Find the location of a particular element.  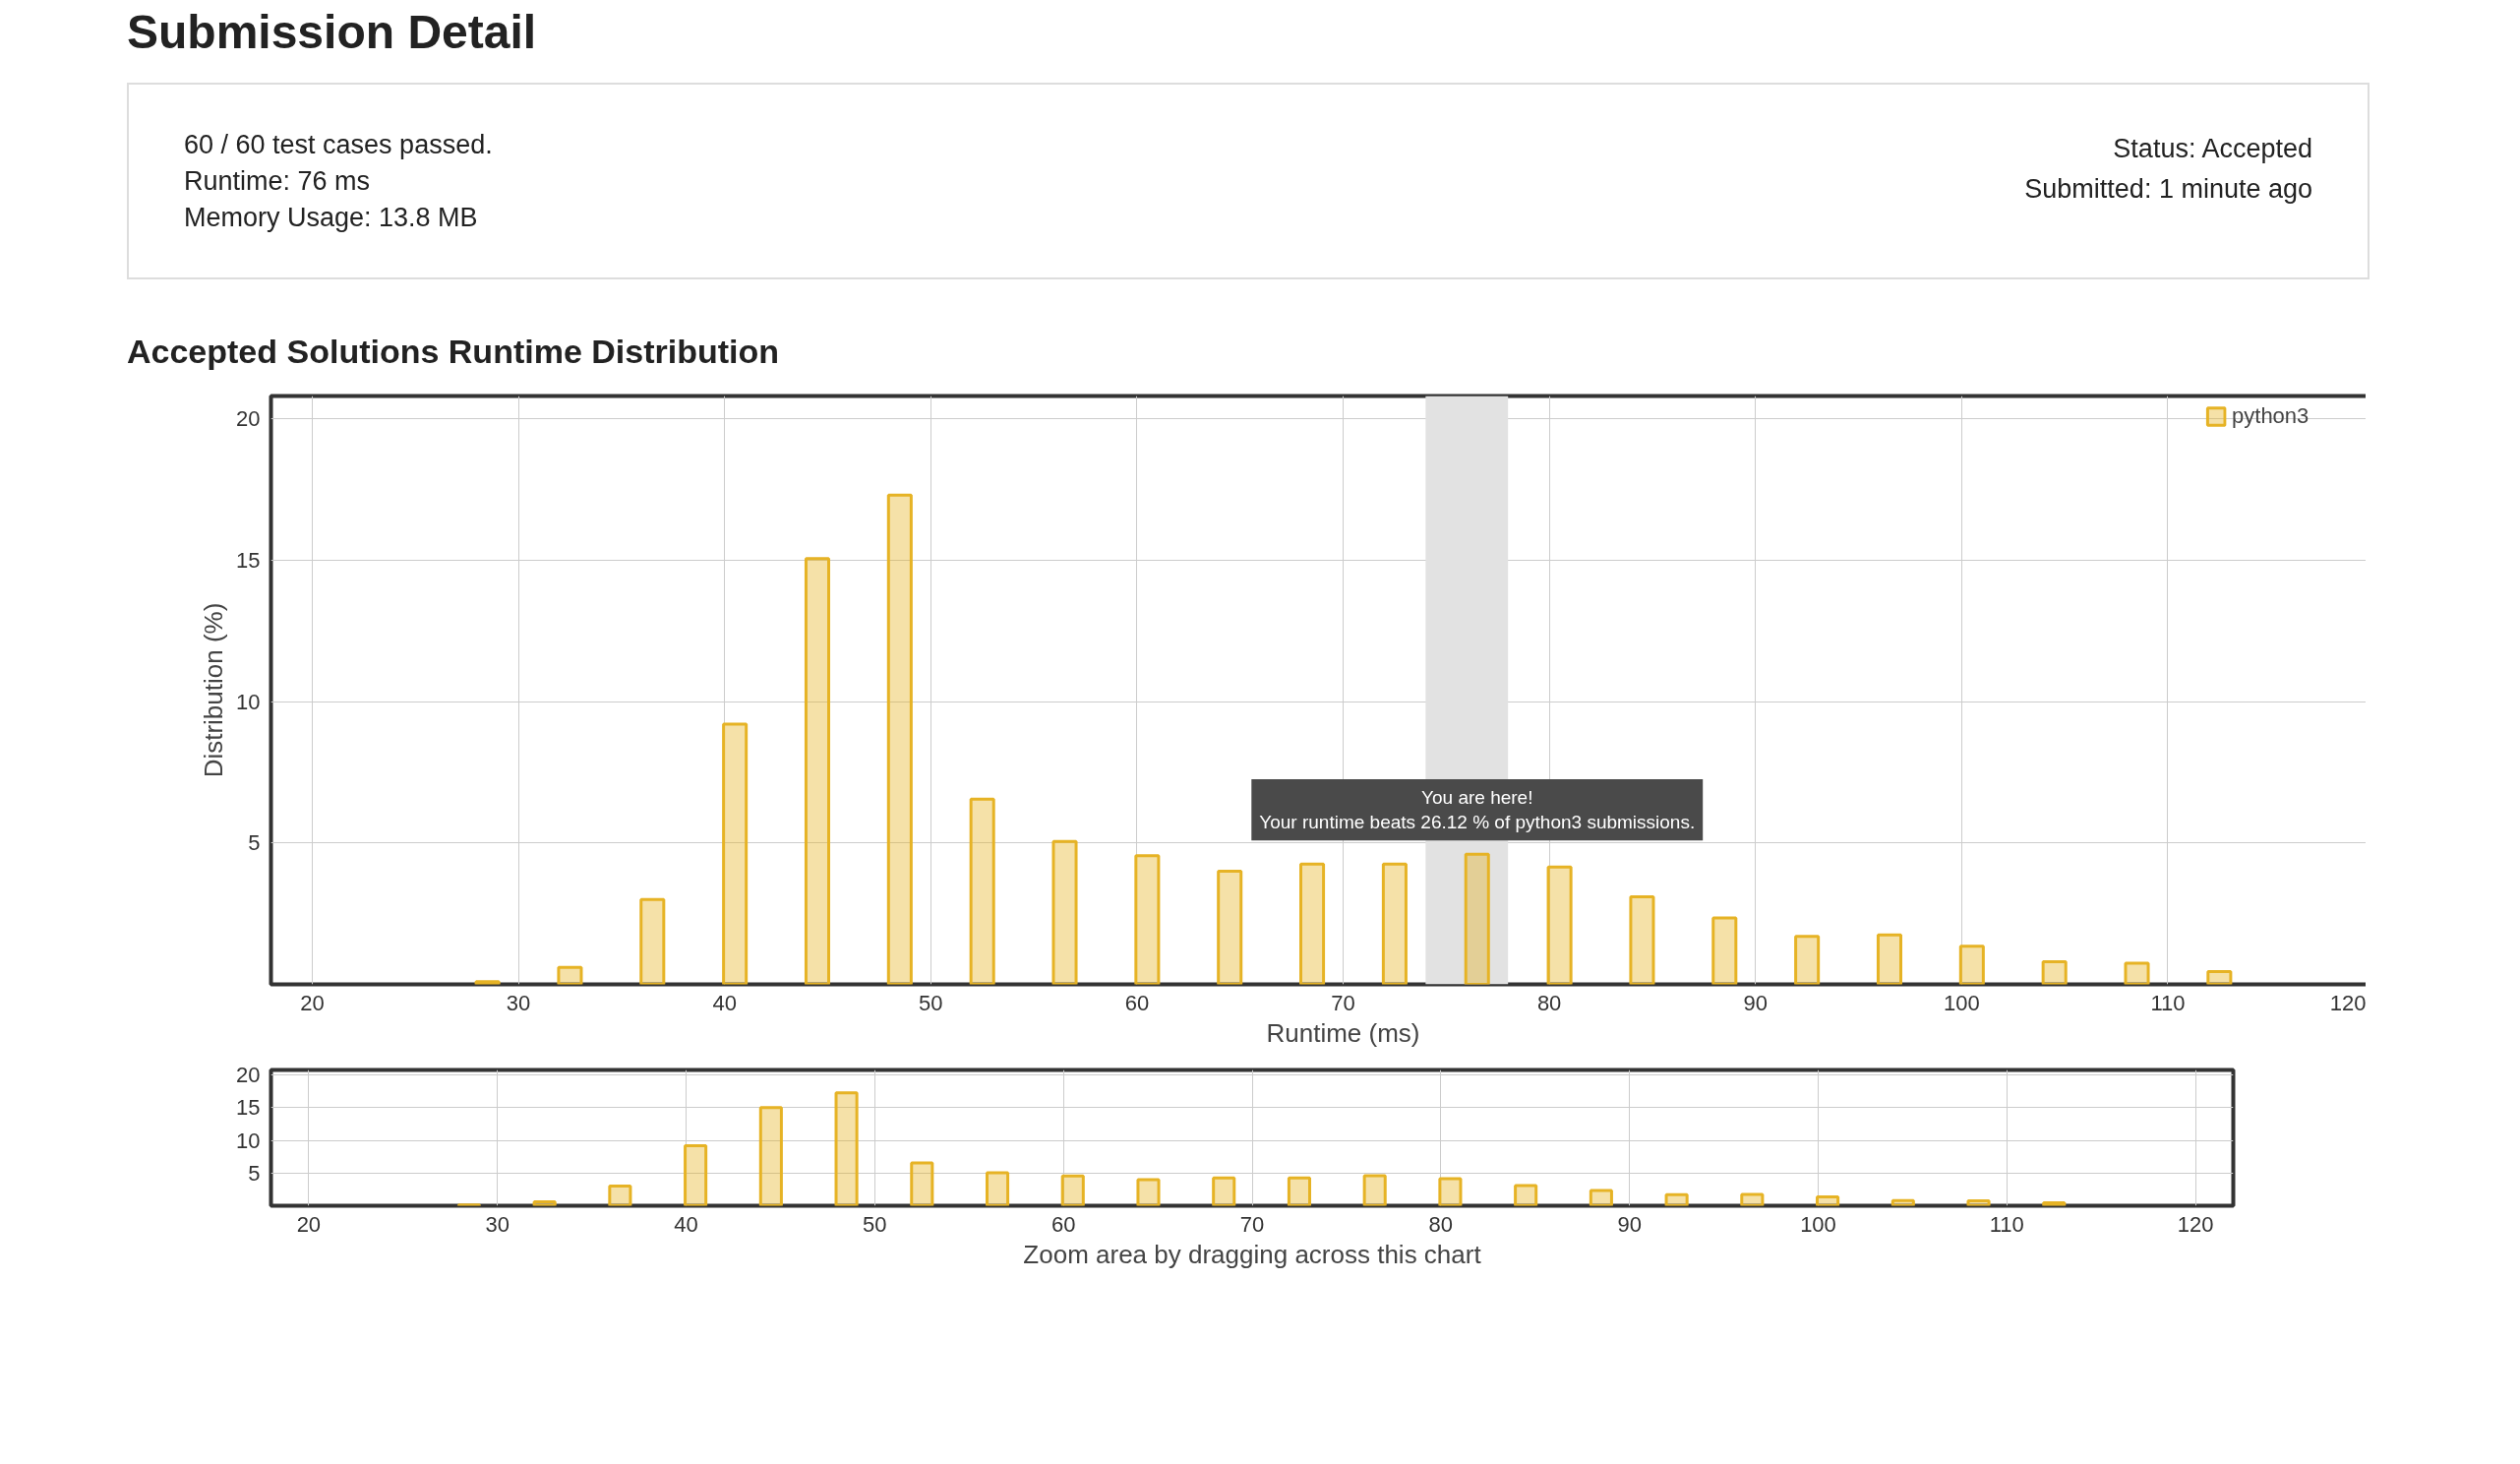

chart-title: Accepted Solutions Runtime Distribution is located at coordinates (453, 352).